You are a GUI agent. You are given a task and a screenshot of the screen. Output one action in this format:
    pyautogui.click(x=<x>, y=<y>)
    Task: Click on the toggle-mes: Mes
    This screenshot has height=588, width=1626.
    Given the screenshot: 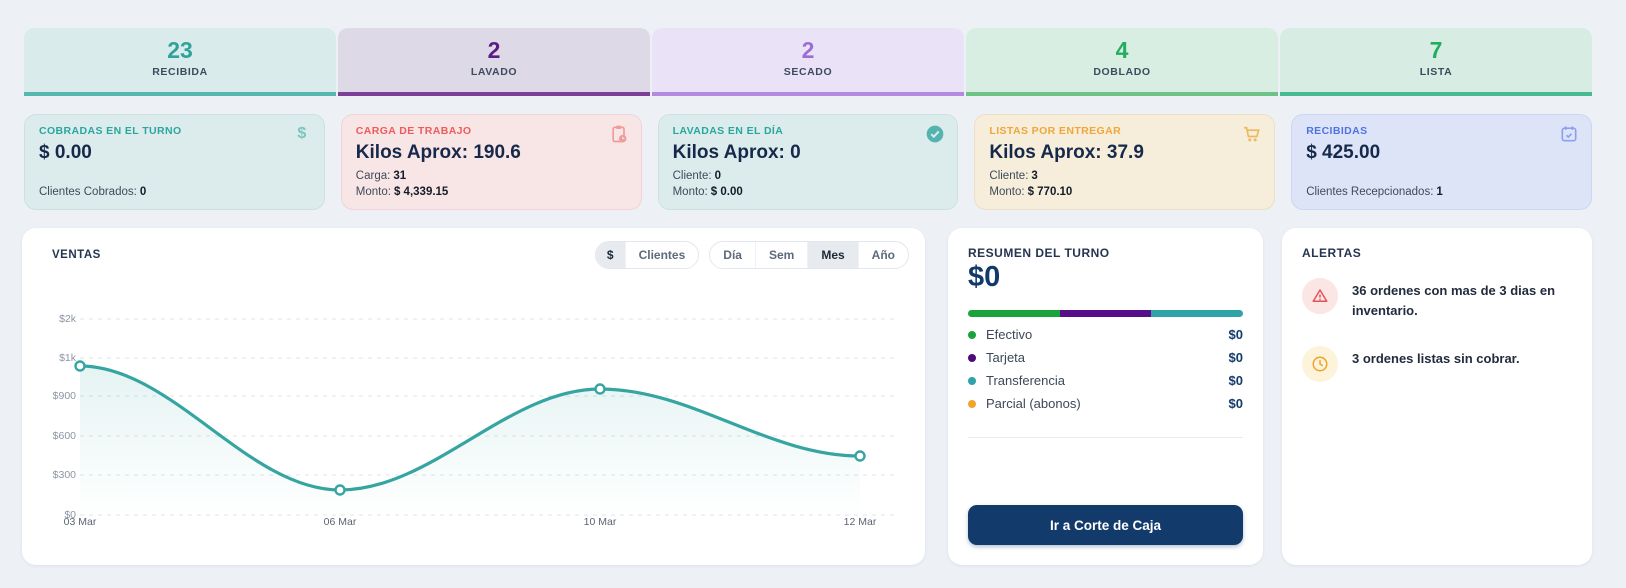 What is the action you would take?
    pyautogui.click(x=832, y=255)
    